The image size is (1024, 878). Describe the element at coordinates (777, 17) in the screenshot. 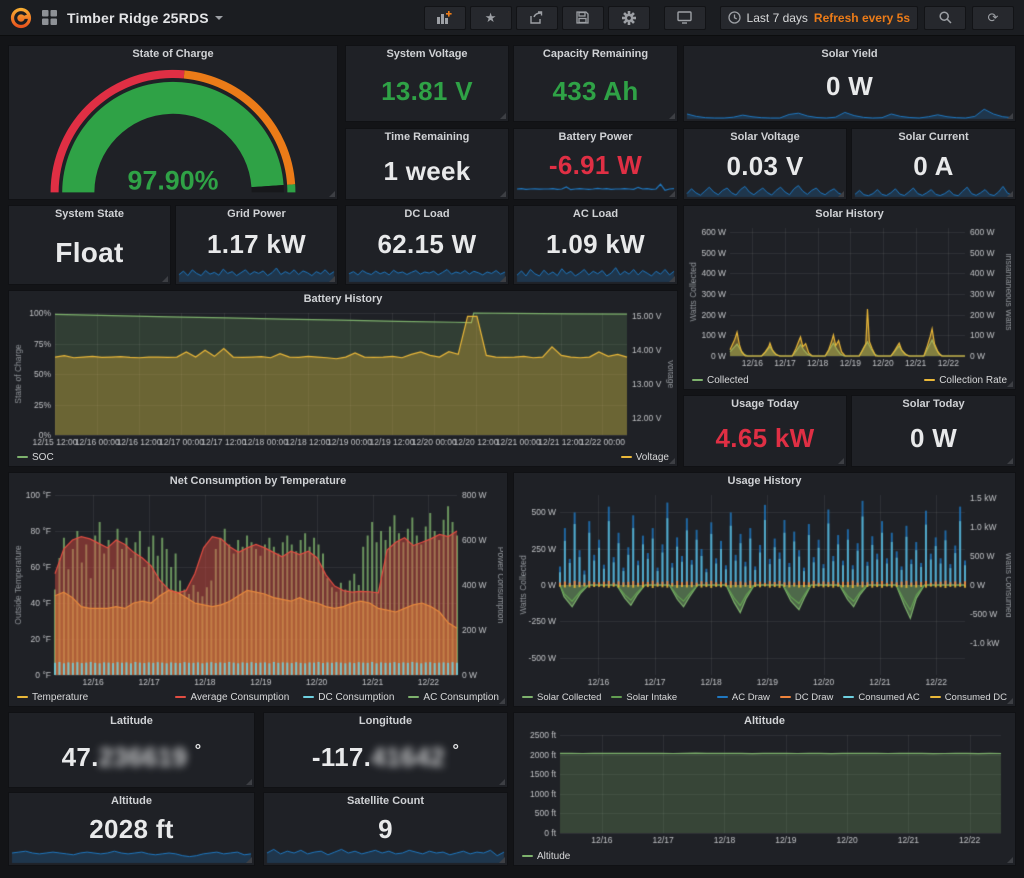

I see `time-range-label: Last 7 days` at that location.